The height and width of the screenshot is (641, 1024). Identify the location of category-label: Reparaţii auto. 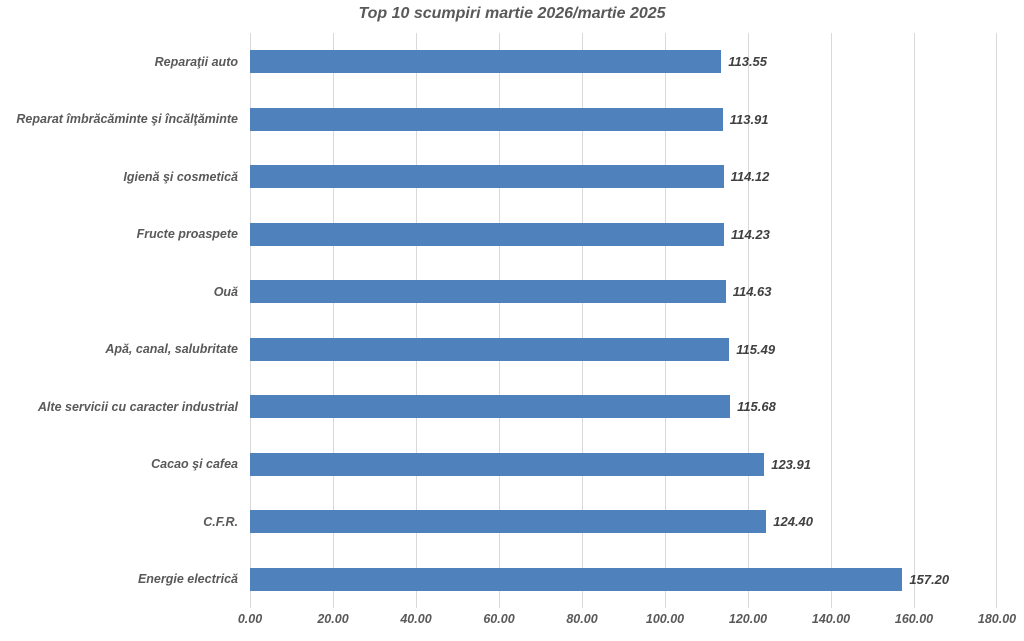
(196, 61).